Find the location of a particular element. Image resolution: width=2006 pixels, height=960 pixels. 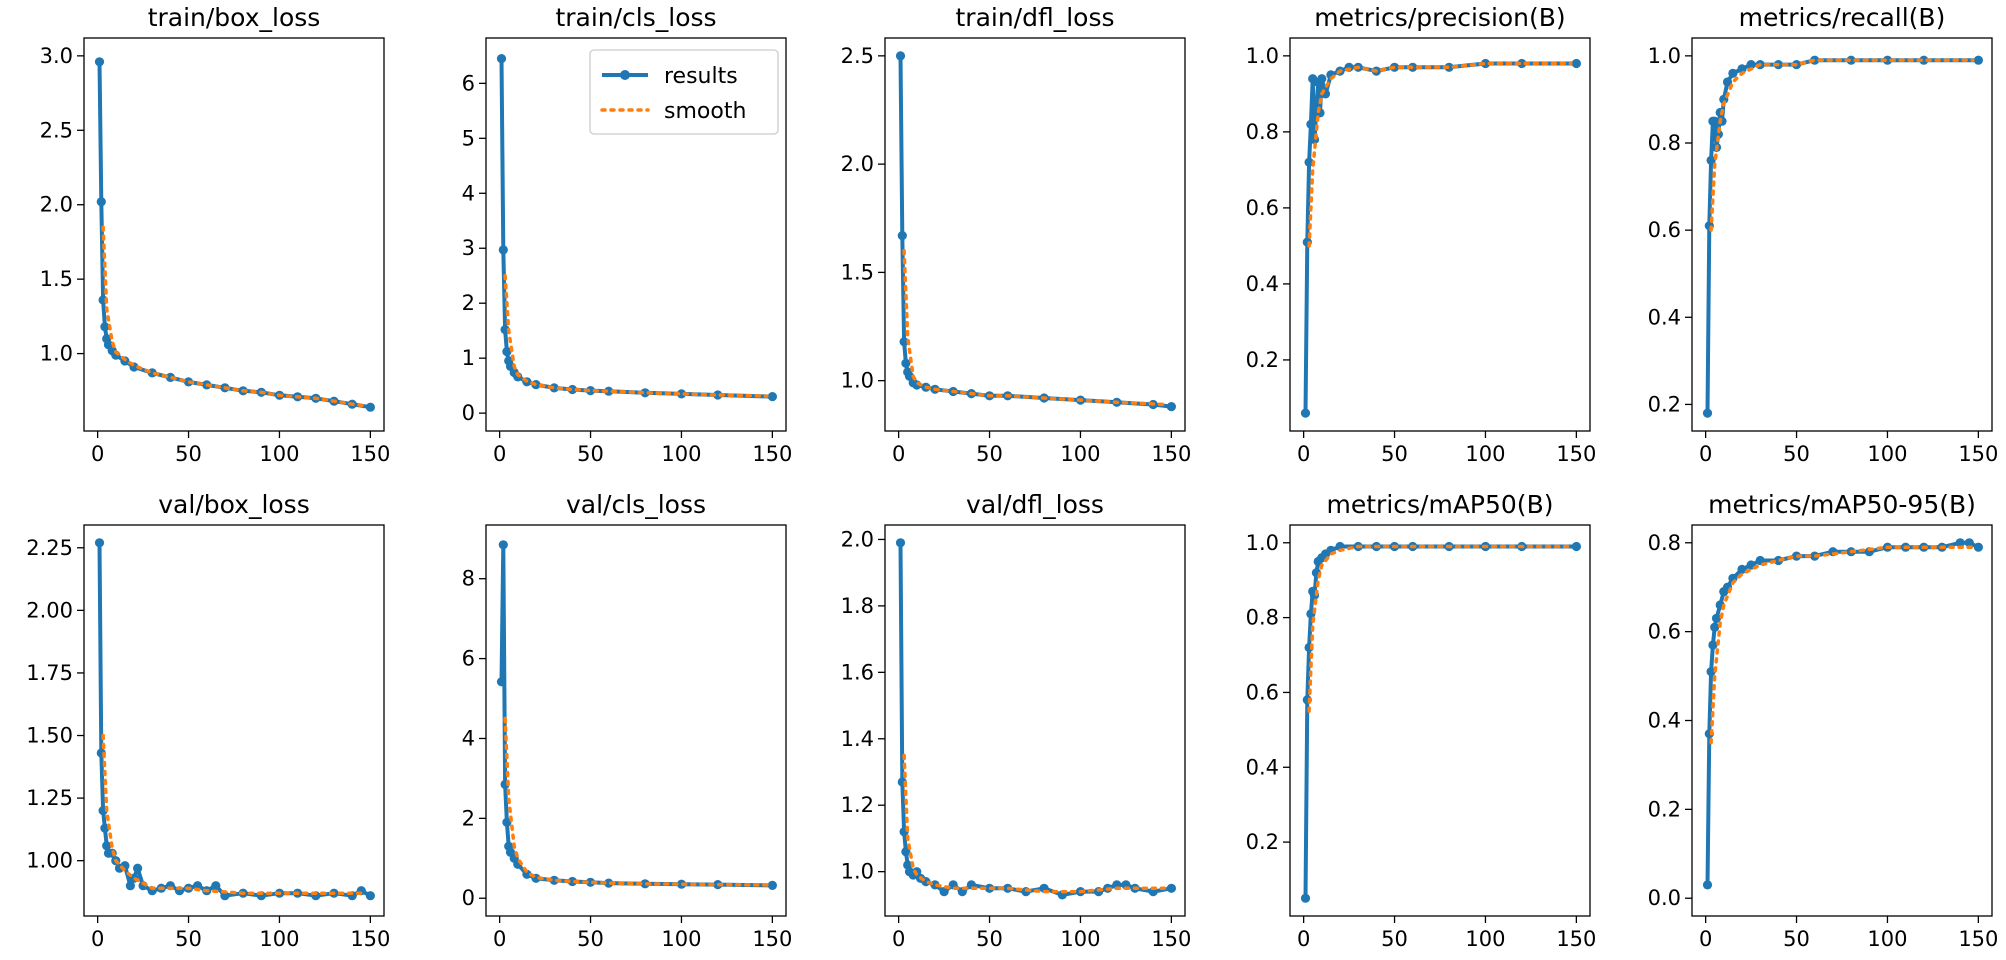

subplot: train/box_loss 0 50 100 150 1.0 1.5 2.0 2.5 3.0 is located at coordinates (215, 234).